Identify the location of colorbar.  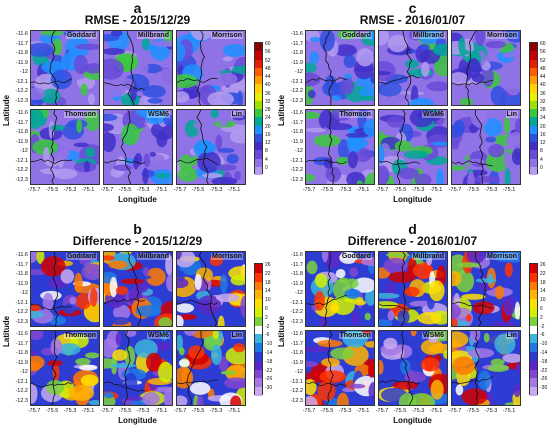
(533, 329).